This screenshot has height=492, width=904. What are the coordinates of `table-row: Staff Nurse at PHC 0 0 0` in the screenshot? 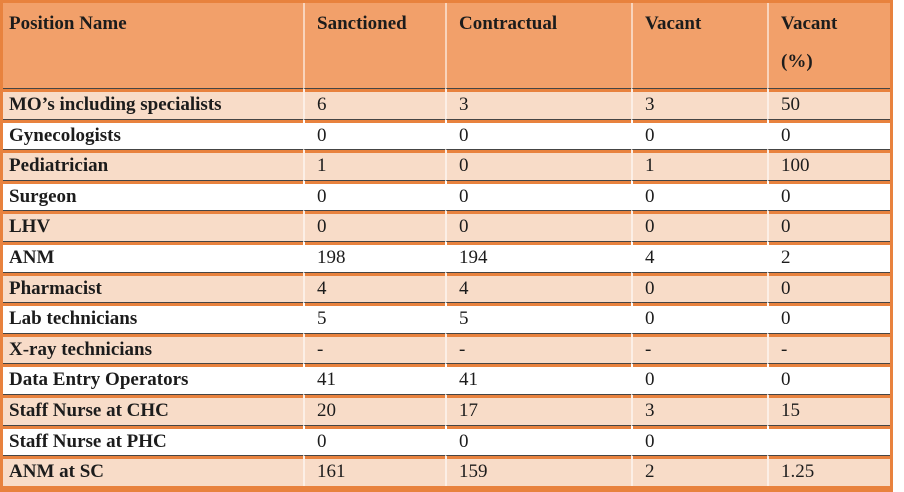 It's located at (446, 440).